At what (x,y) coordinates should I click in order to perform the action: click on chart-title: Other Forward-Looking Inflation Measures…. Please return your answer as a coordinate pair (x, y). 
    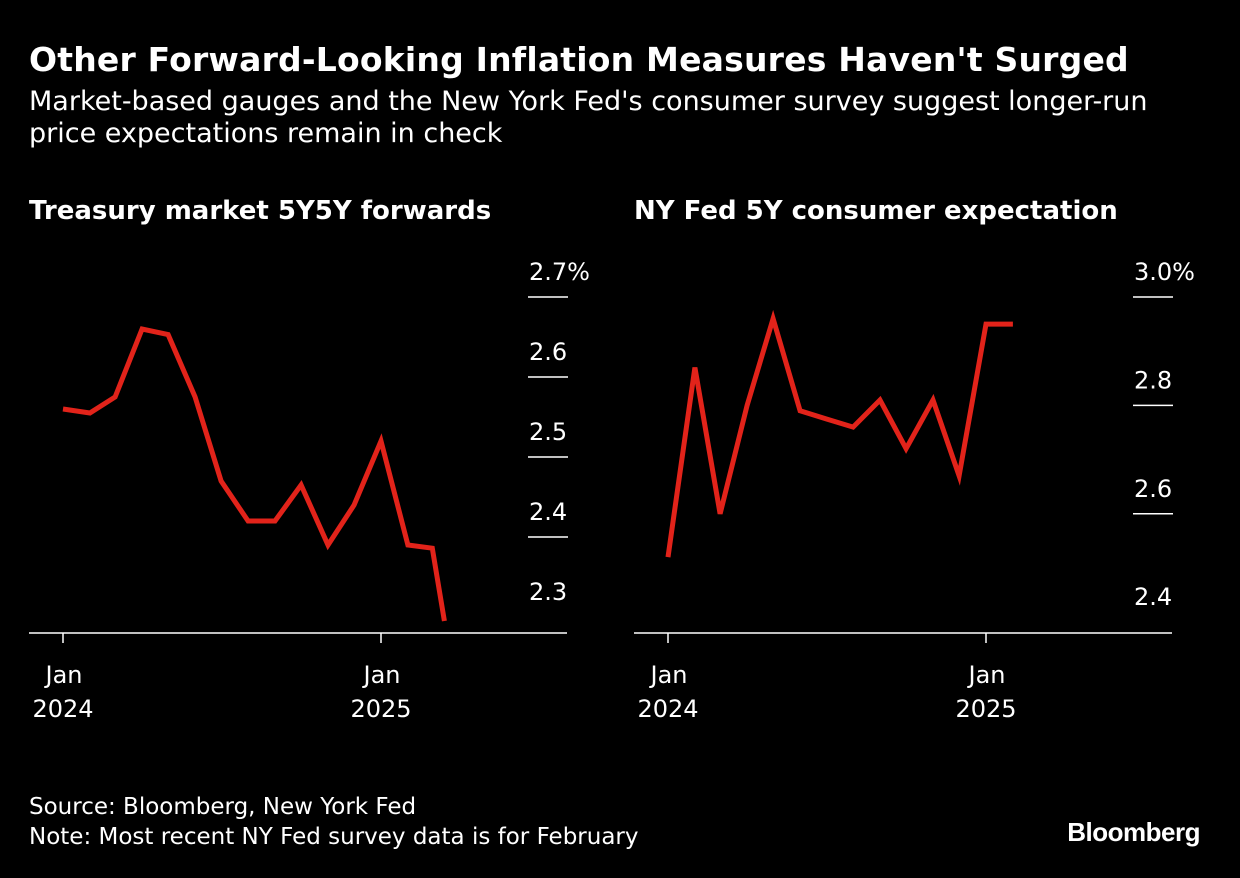
    Looking at the image, I should click on (579, 59).